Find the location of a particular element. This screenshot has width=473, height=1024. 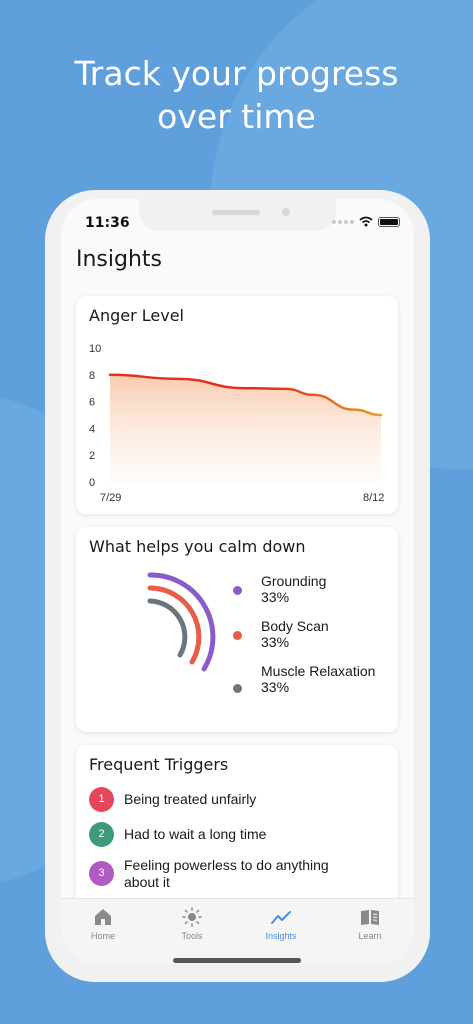

home-indicator is located at coordinates (237, 960).